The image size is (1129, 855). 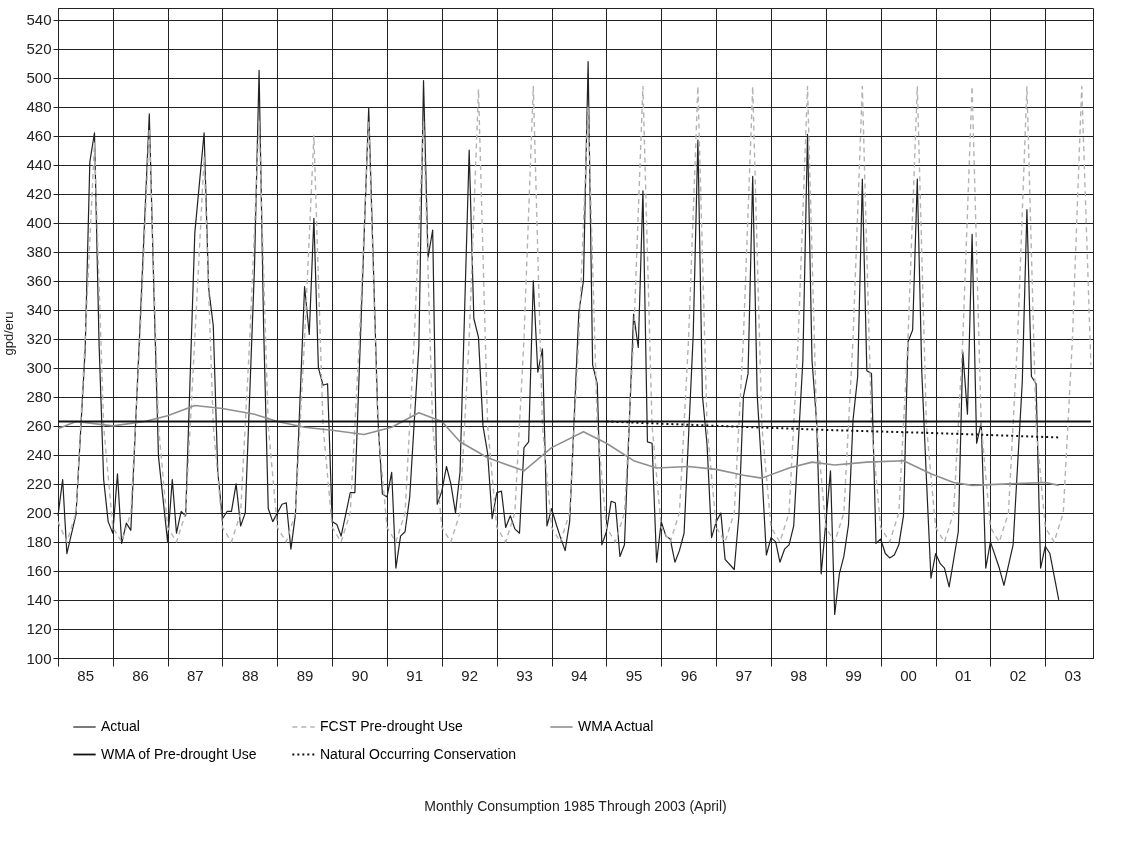 I want to click on x-tick-label: 88, so click(x=250, y=675).